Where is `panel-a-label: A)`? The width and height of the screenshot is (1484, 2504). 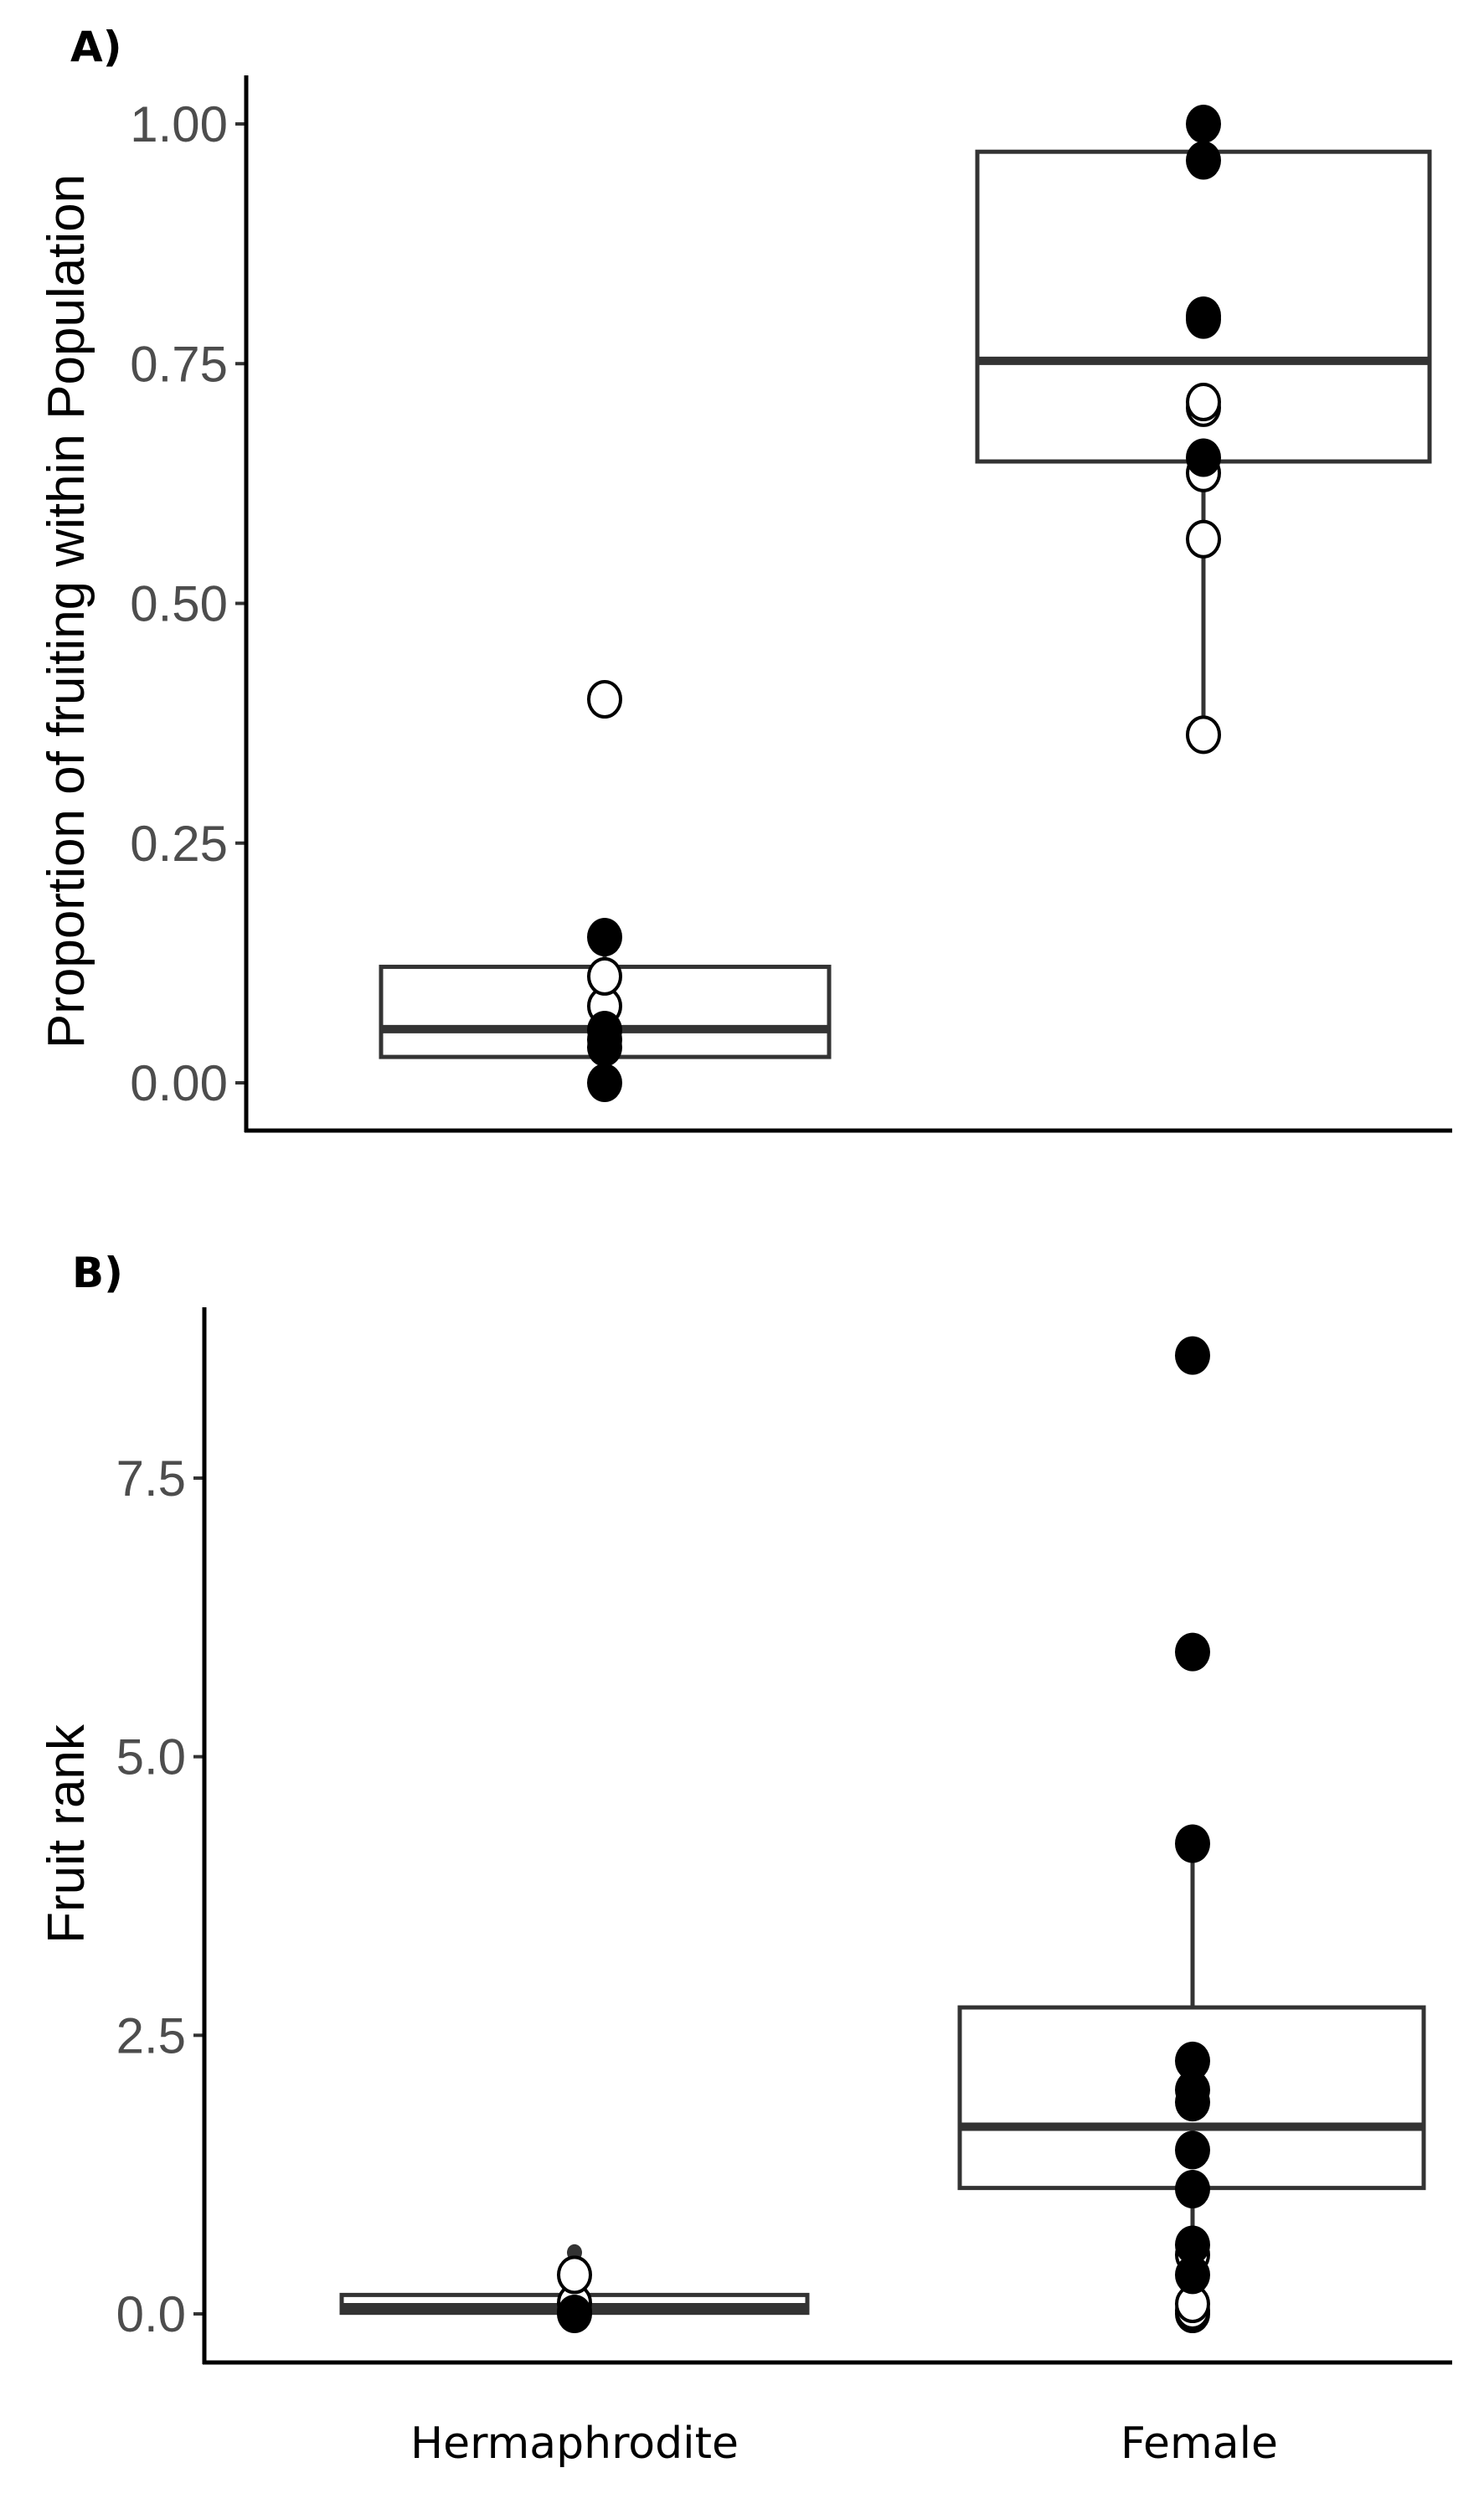
panel-a-label: A) is located at coordinates (96, 47).